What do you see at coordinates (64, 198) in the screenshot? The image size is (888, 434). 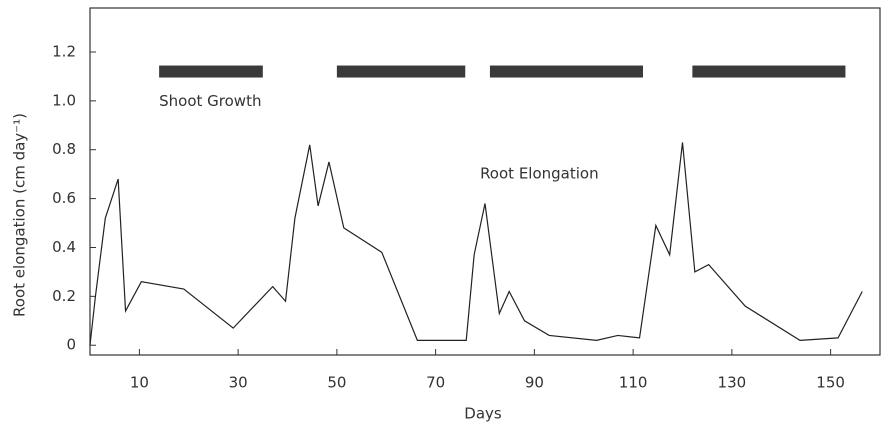 I see `y-tick-label: 0.6` at bounding box center [64, 198].